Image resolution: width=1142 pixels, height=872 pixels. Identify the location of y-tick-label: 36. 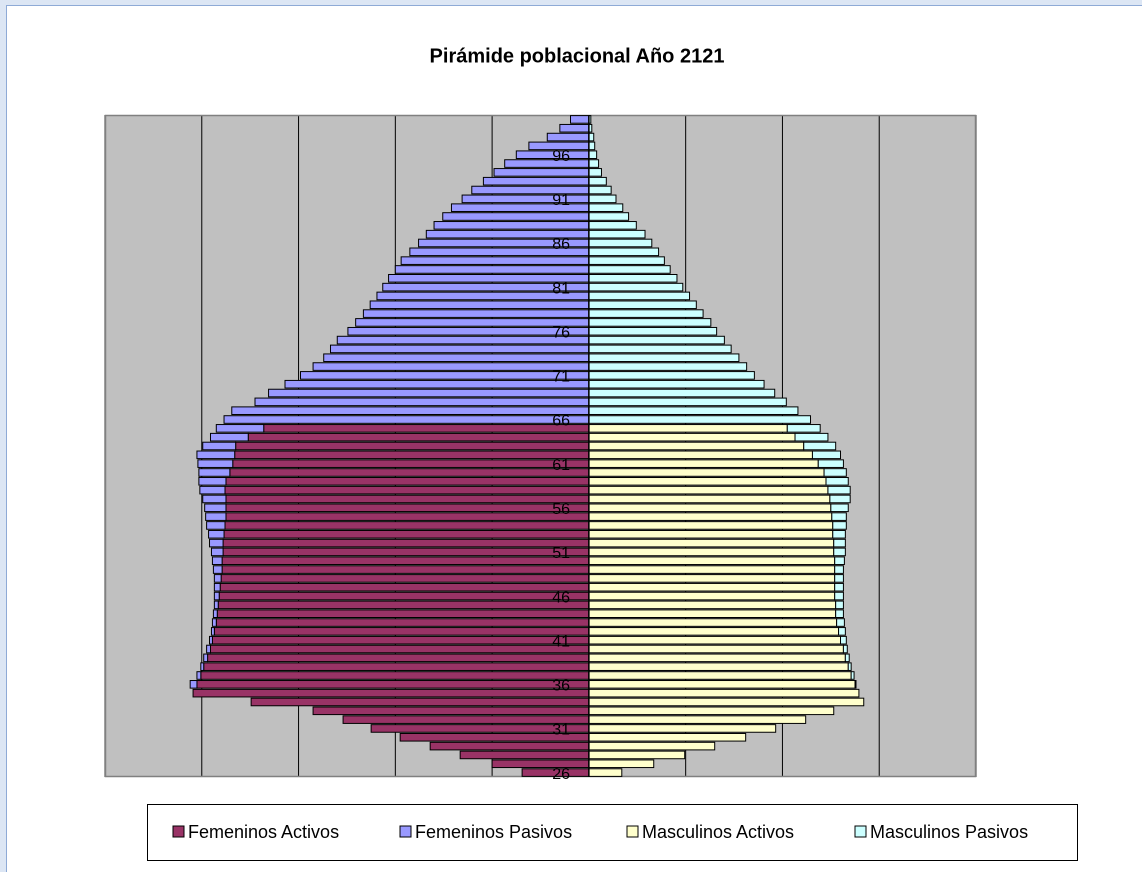
(561, 686).